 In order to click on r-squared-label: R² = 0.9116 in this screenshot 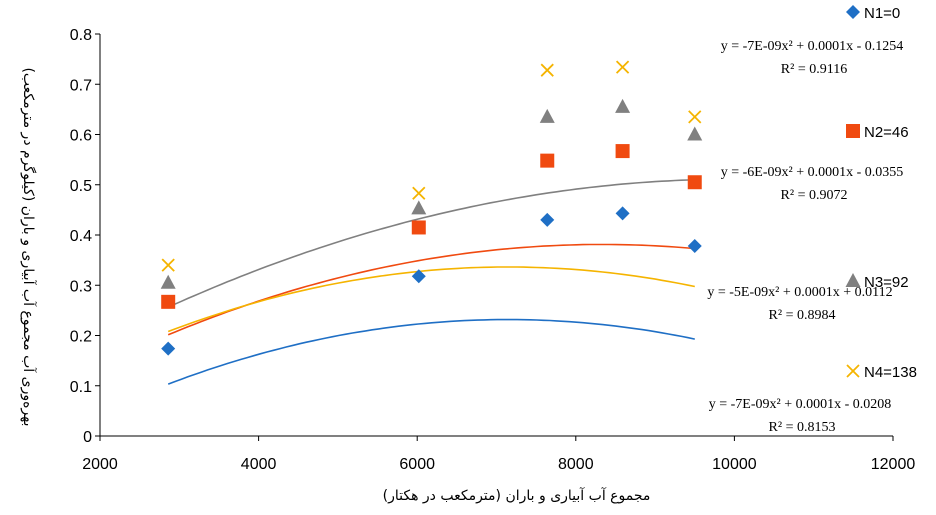, I will do `click(814, 69)`.